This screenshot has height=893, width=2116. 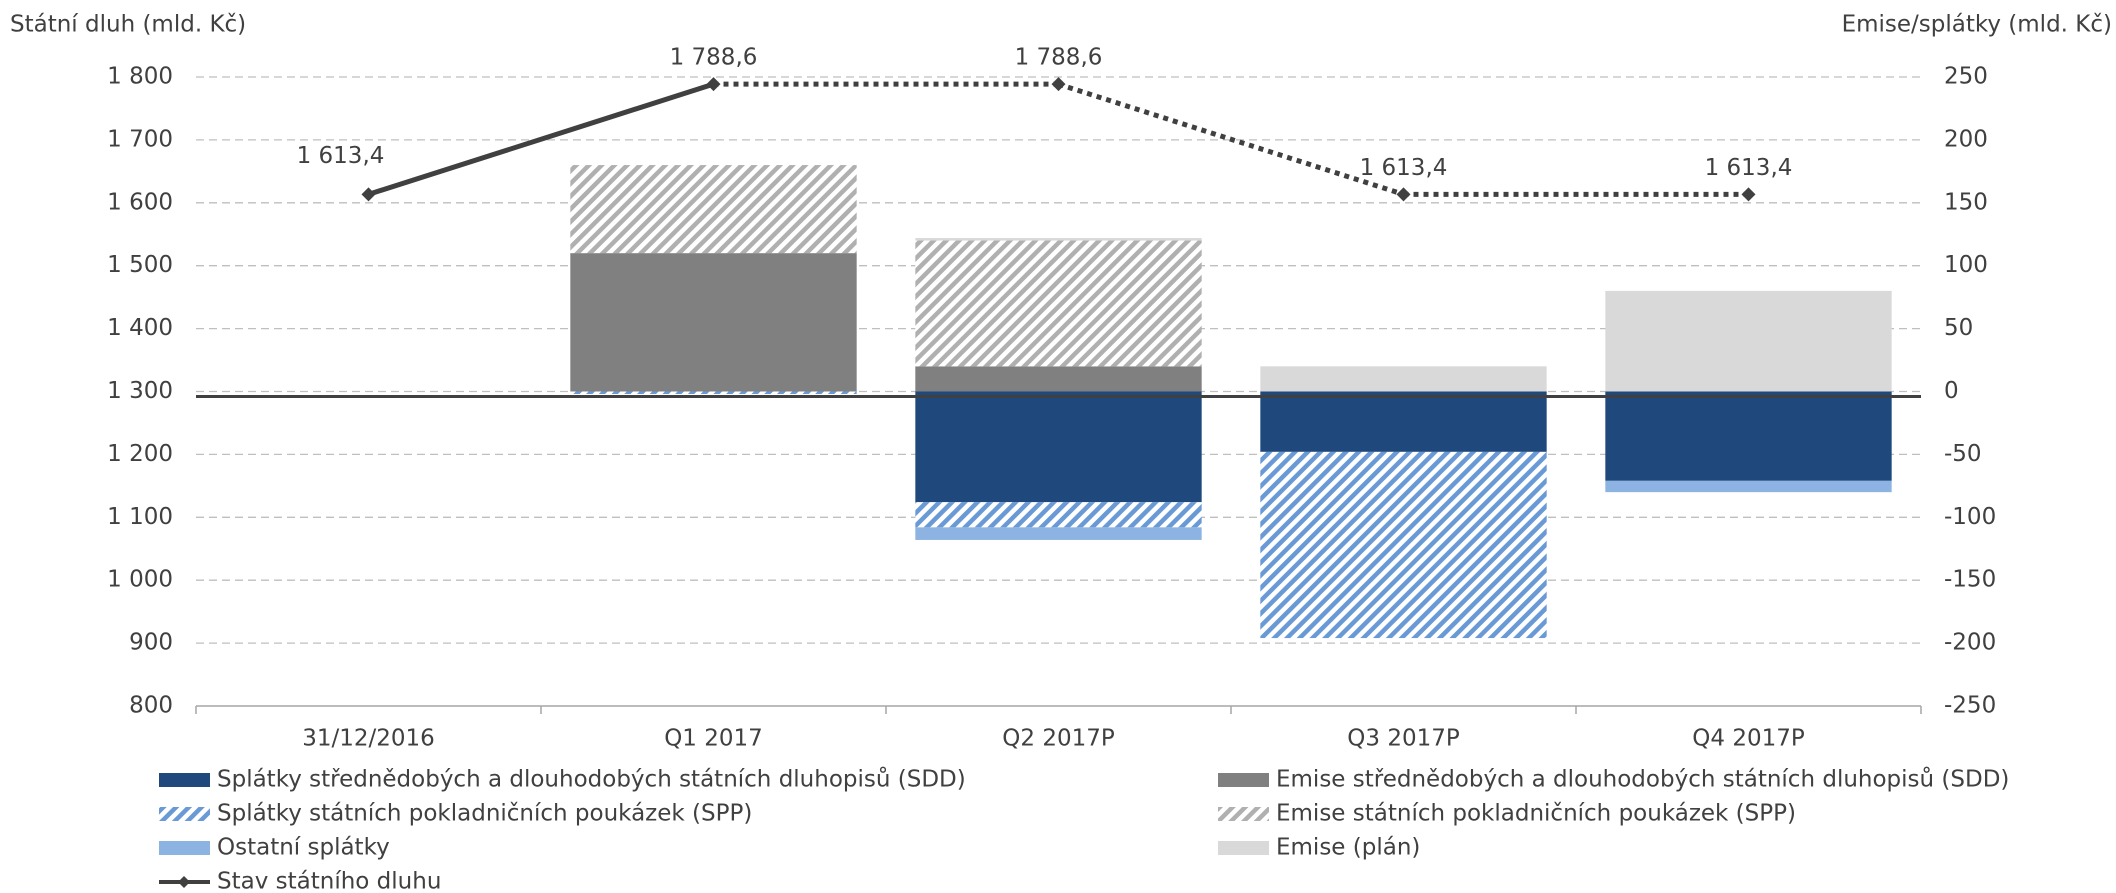 I want to click on y-tick-label: 800, so click(x=151, y=706).